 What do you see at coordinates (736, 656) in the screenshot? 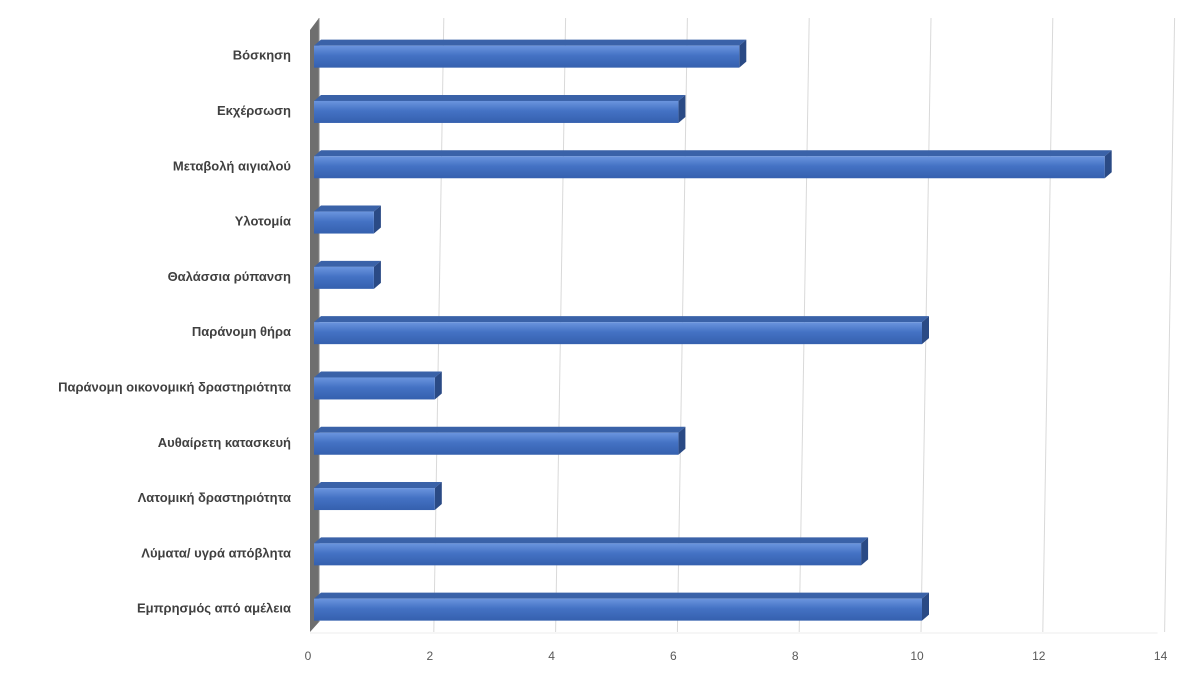
I see `tick-labels: 0 2 4 6 8 10 12 14` at bounding box center [736, 656].